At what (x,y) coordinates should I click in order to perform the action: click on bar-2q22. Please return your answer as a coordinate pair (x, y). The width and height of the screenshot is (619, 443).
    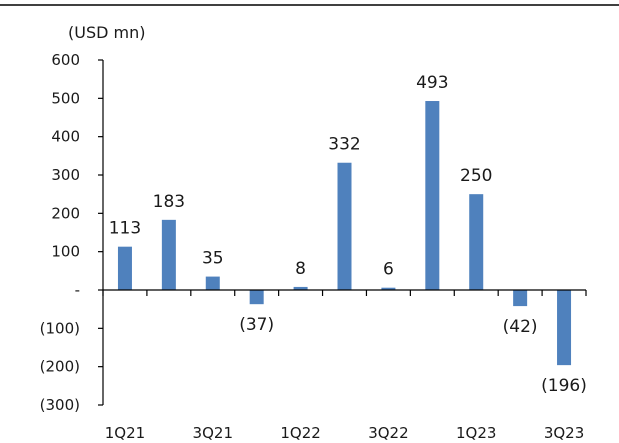
    Looking at the image, I should click on (344, 226).